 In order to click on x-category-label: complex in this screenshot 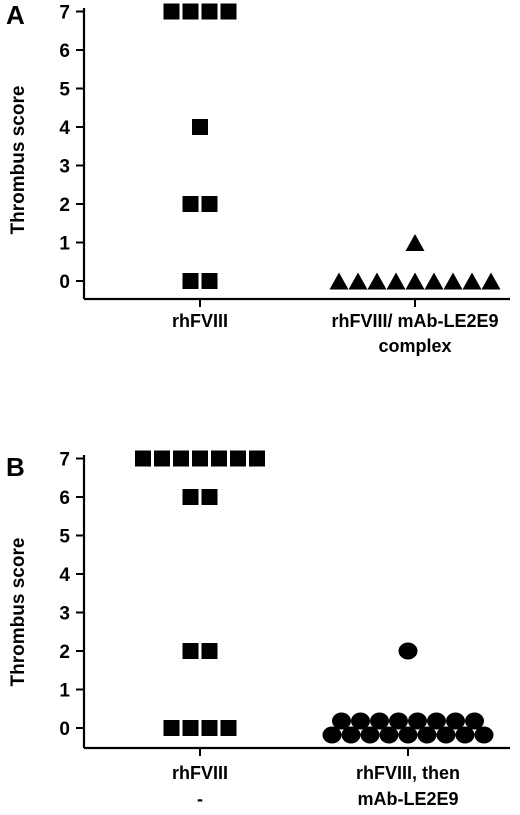, I will do `click(414, 346)`.